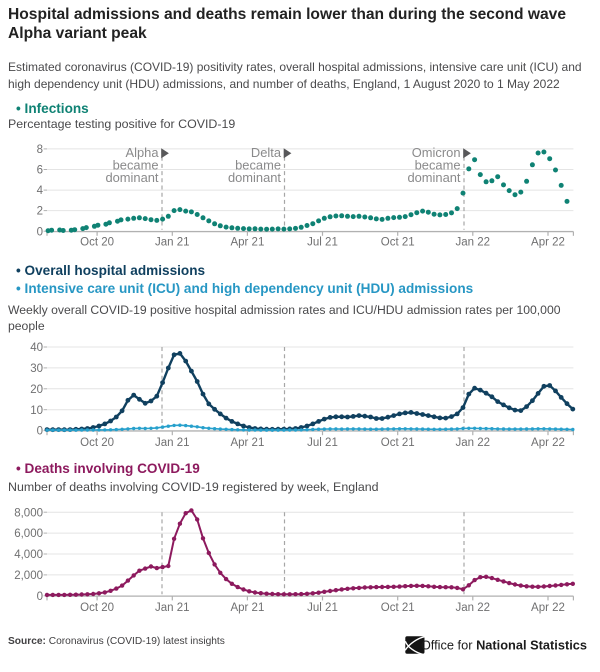 This screenshot has width=600, height=672. What do you see at coordinates (143, 152) in the screenshot?
I see `svg-text: Alpha` at bounding box center [143, 152].